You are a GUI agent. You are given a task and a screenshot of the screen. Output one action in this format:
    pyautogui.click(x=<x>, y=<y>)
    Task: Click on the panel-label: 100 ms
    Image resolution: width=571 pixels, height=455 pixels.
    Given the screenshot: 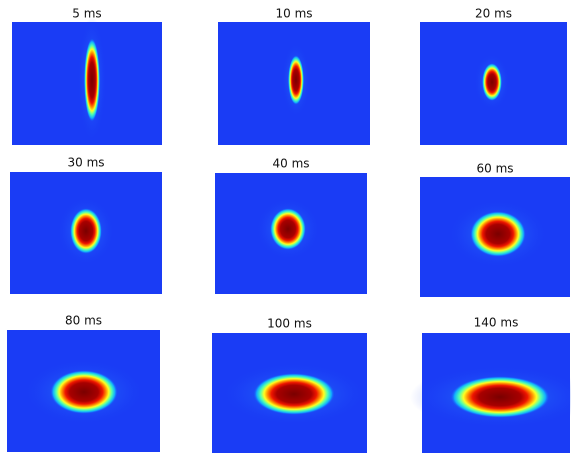 What is the action you would take?
    pyautogui.click(x=289, y=324)
    